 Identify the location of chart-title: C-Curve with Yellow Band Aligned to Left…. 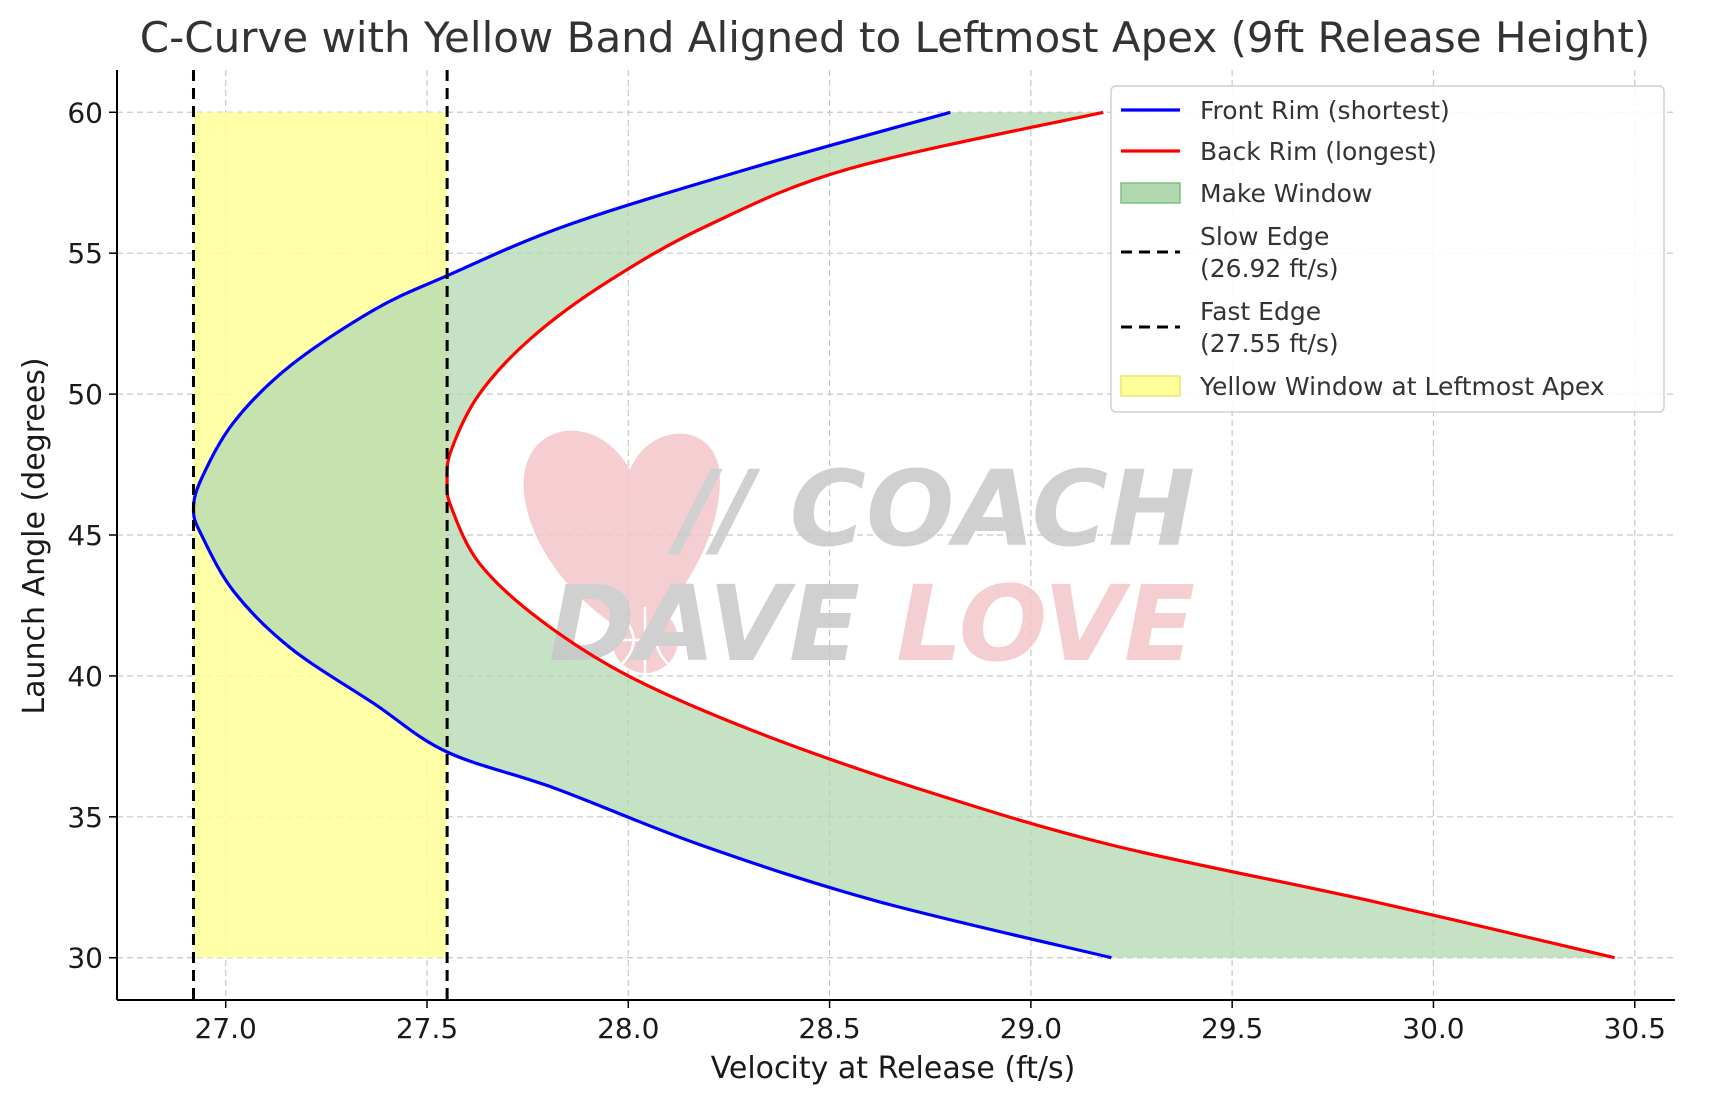
(895, 37).